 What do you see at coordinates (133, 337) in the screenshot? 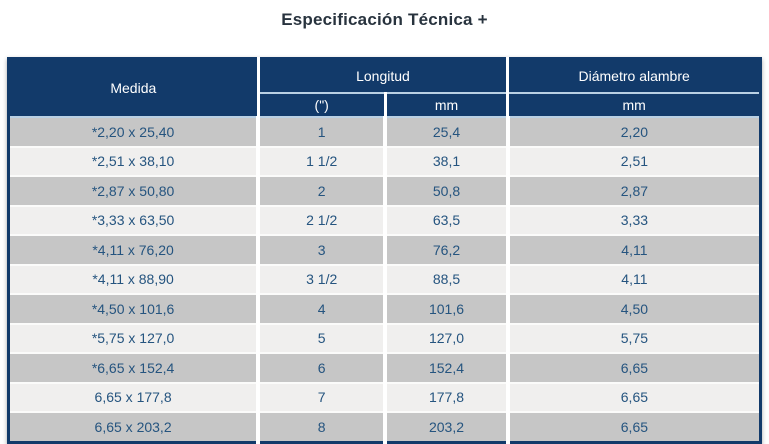
I see `cell-medida: *5,75 x 127,0` at bounding box center [133, 337].